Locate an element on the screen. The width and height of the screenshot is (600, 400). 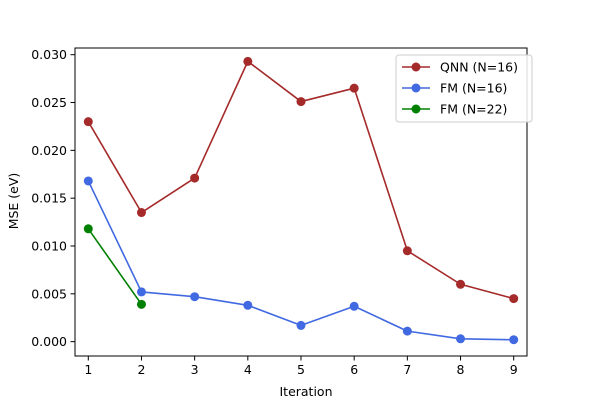
legend: QNN (N=16) FM (N=16) FM (N=22) is located at coordinates (464, 88).